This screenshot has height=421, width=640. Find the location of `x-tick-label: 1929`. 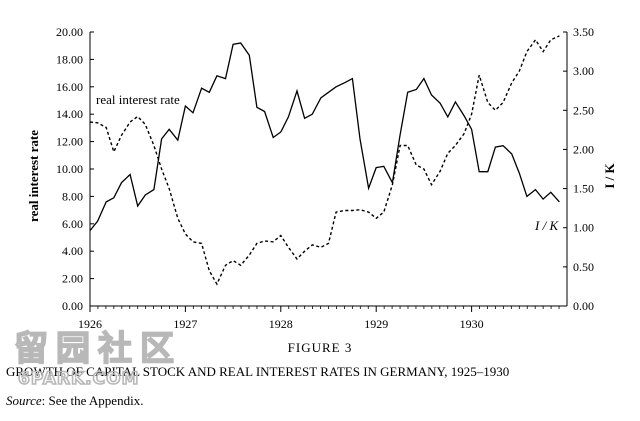

x-tick-label: 1929 is located at coordinates (376, 324).